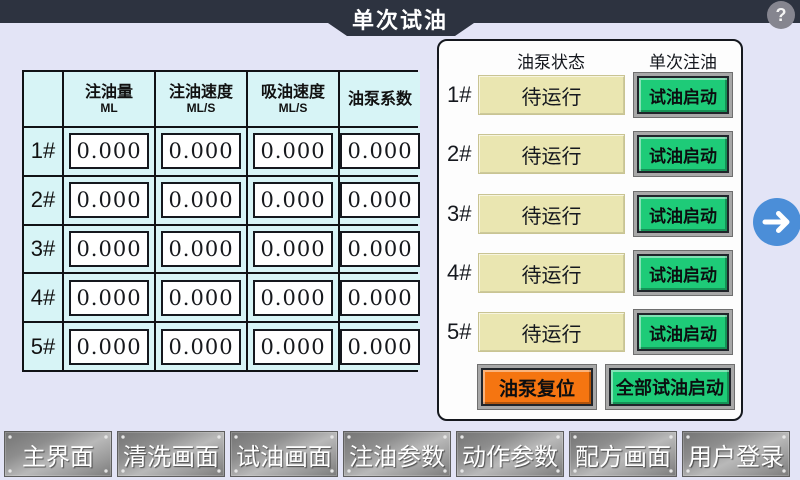 The height and width of the screenshot is (480, 800). I want to click on page-title: 单次试油, so click(399, 20).